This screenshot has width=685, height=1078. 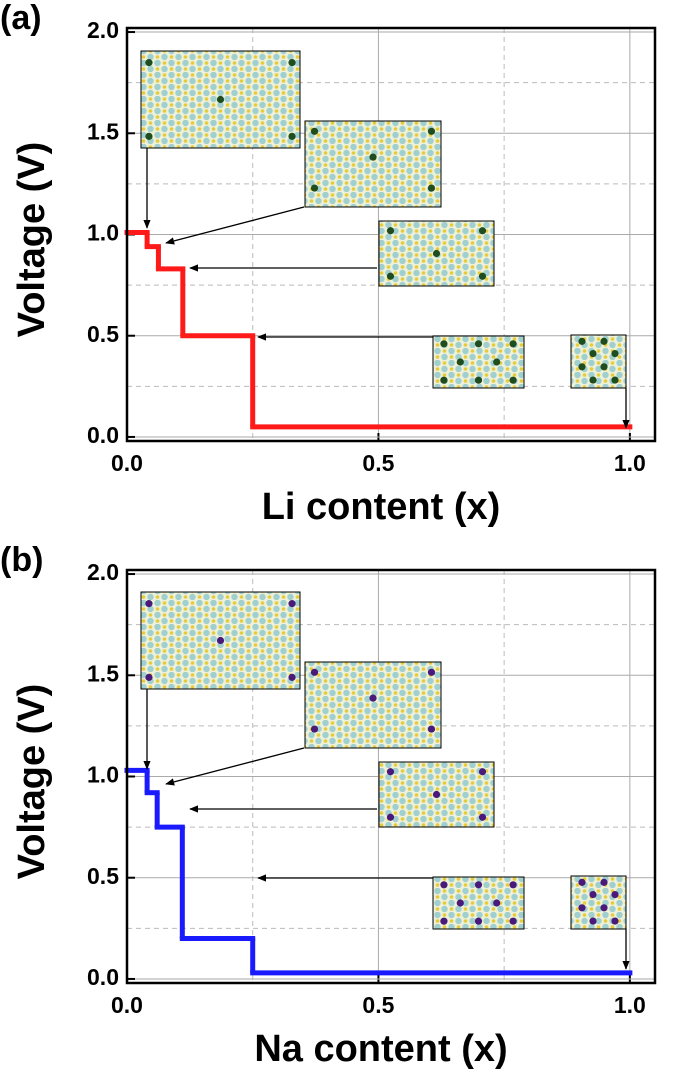 I want to click on x-axis-label: Li content (x), so click(x=381, y=507).